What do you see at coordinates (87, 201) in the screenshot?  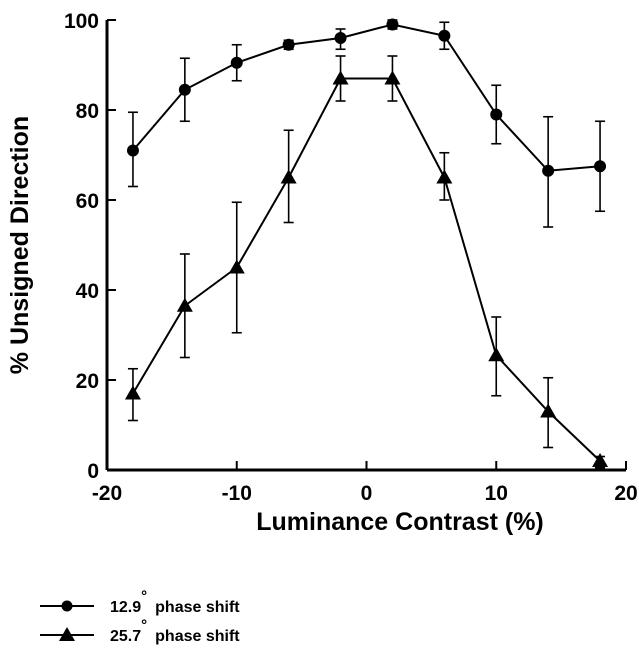 I see `y-tick-label: 60` at bounding box center [87, 201].